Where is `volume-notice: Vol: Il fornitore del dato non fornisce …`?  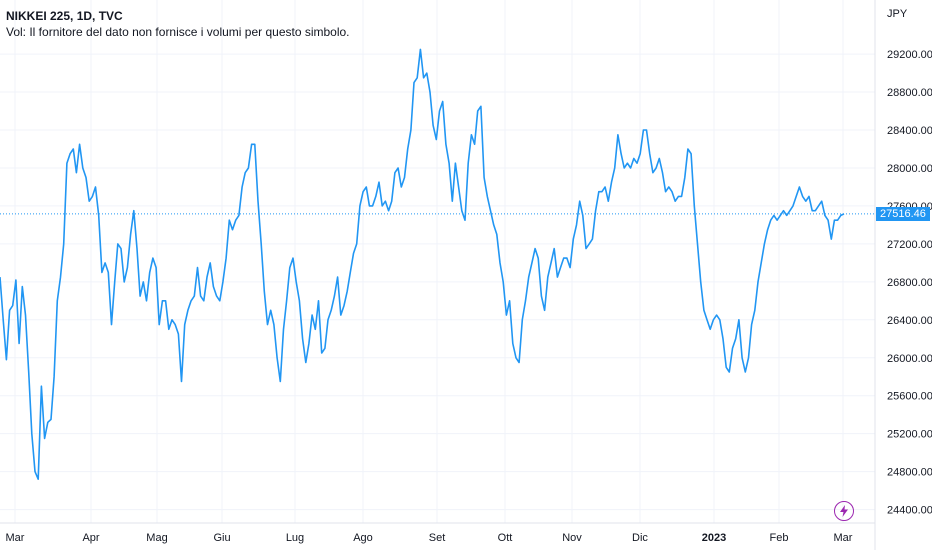
volume-notice: Vol: Il fornitore del dato non fornisce … is located at coordinates (178, 32).